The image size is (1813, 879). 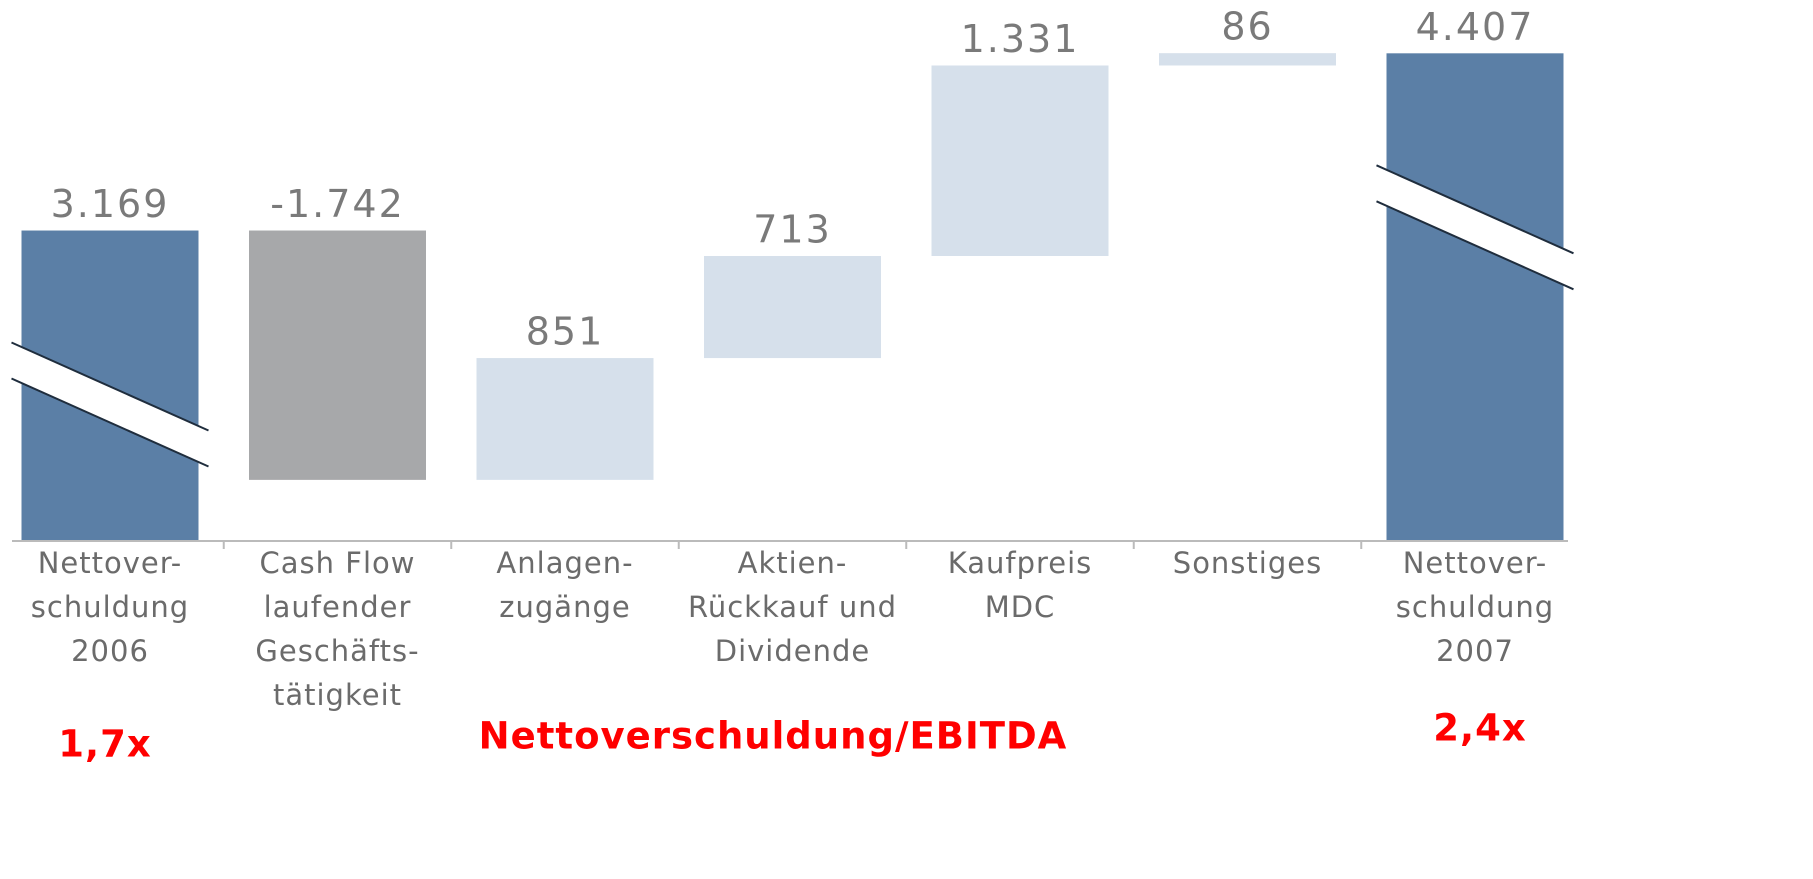 What do you see at coordinates (1479, 728) in the screenshot?
I see `annotation: 2,4x` at bounding box center [1479, 728].